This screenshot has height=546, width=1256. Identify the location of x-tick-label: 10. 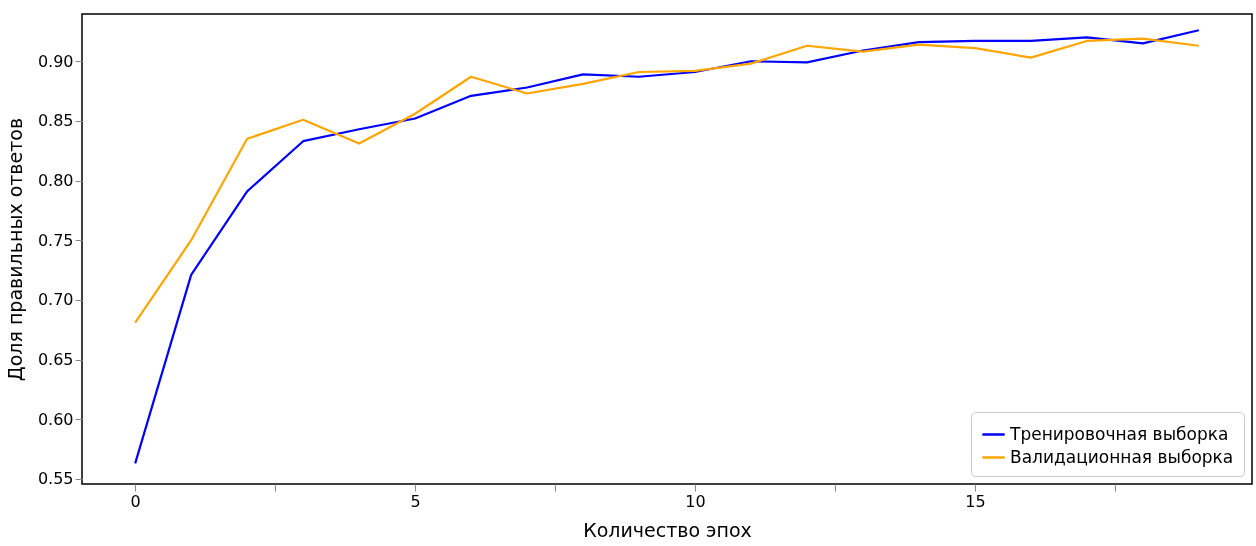
(695, 501).